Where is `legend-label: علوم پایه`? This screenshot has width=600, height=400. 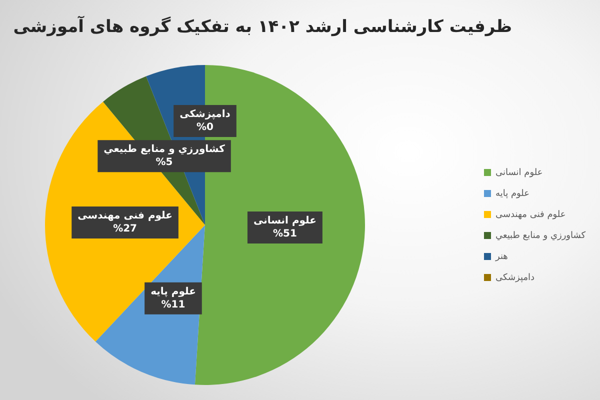 legend-label: علوم پایه is located at coordinates (513, 193).